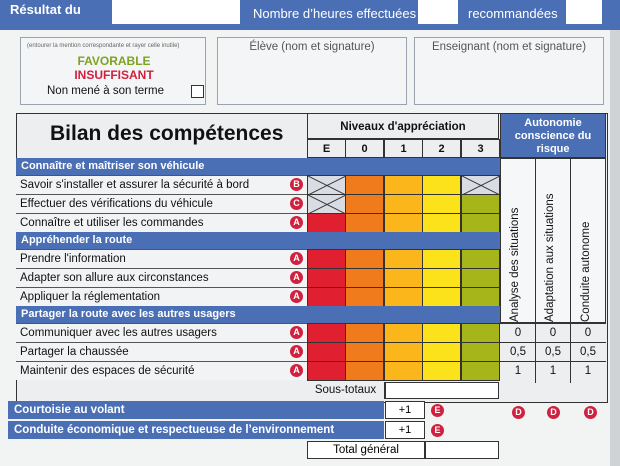 Image resolution: width=620 pixels, height=466 pixels. Describe the element at coordinates (176, 12) in the screenshot. I see `result-field` at that location.